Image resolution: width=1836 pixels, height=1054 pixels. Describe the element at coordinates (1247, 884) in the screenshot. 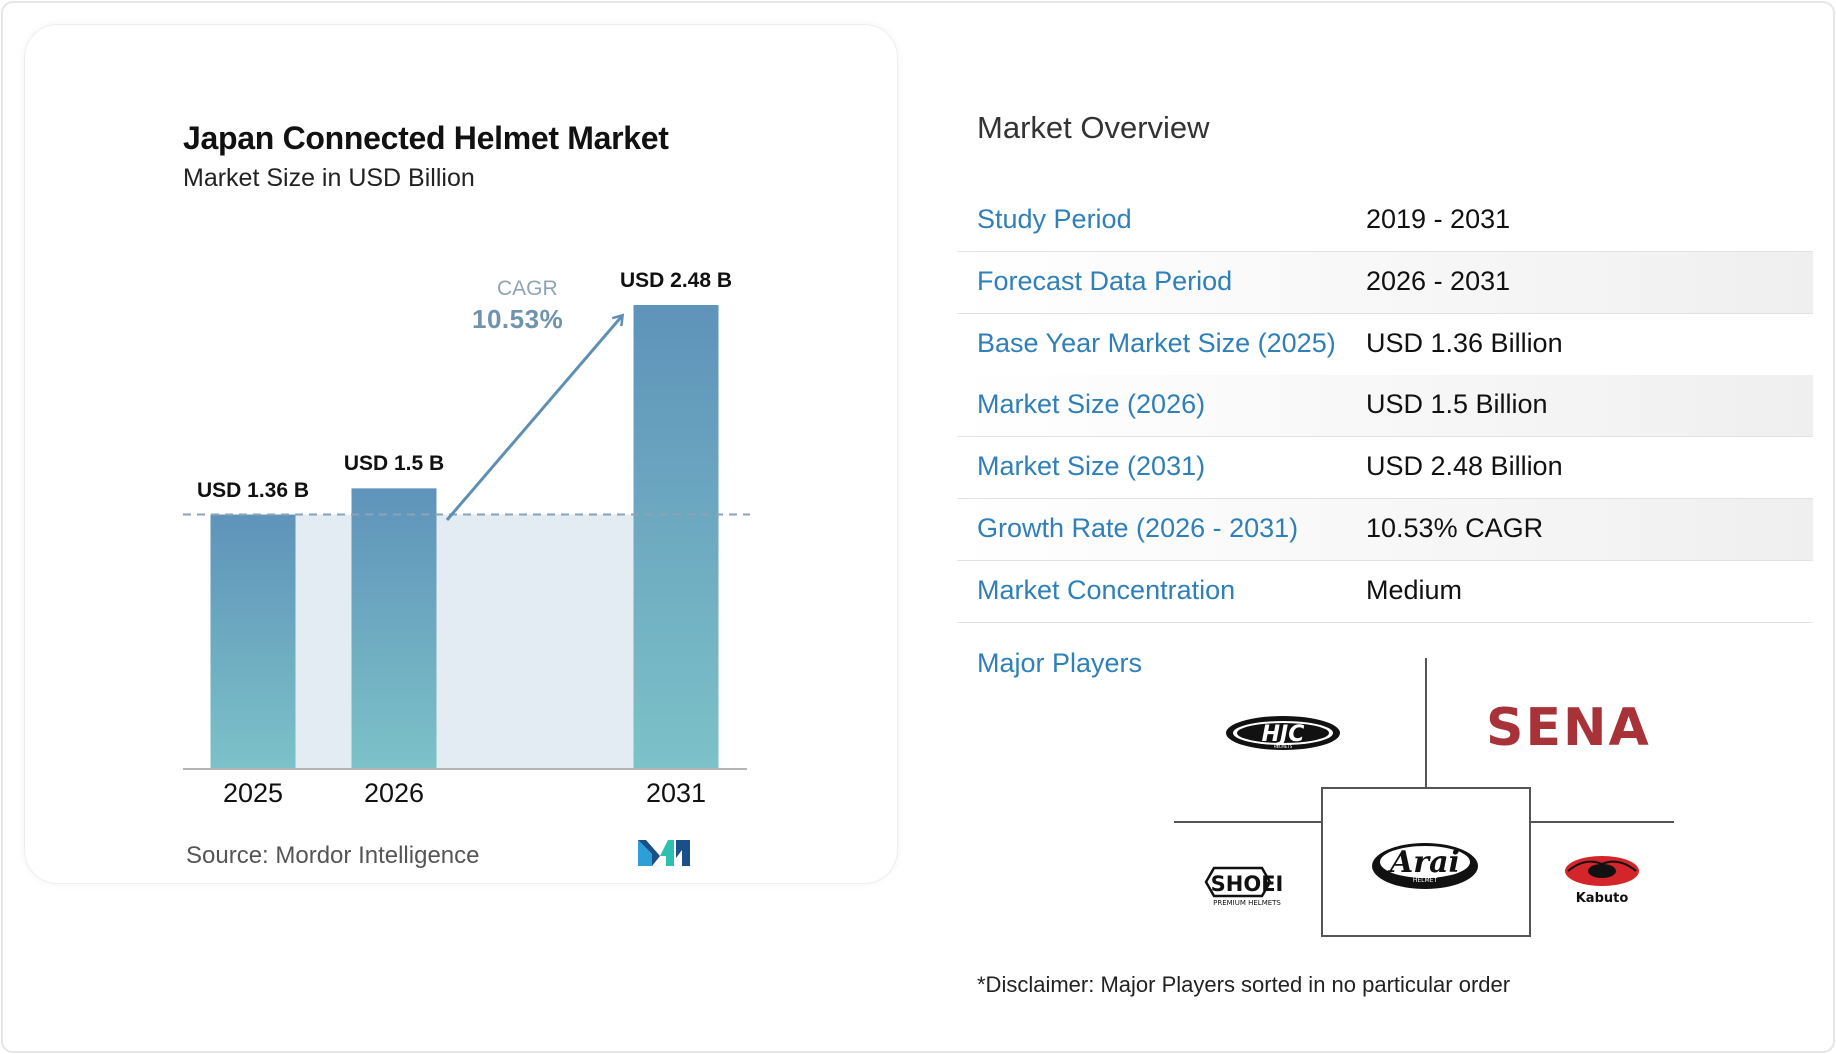

I see `shoei-logo-text: SHOEI` at that location.